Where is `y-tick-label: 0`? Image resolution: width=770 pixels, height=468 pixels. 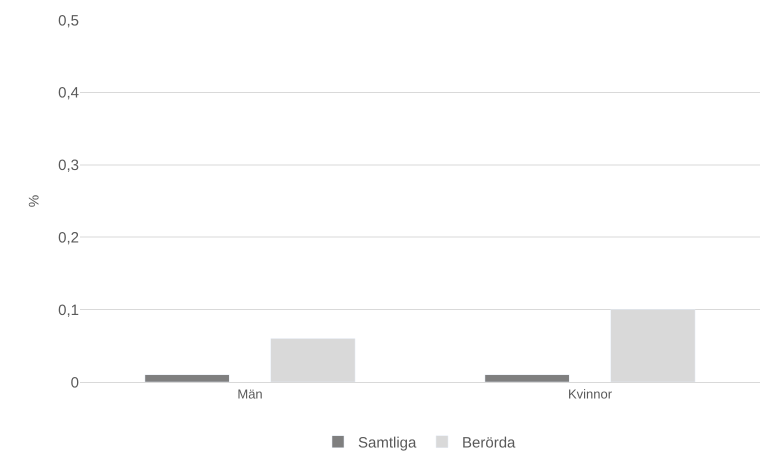 y-tick-label: 0 is located at coordinates (74, 383).